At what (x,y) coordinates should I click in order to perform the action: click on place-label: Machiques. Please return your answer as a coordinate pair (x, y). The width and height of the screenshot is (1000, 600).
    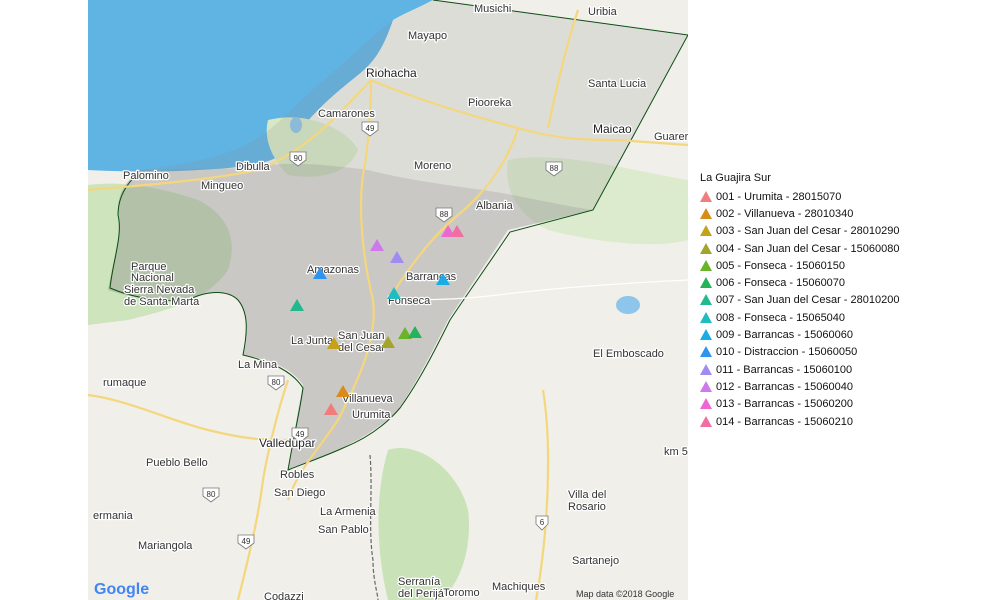
    Looking at the image, I should click on (519, 587).